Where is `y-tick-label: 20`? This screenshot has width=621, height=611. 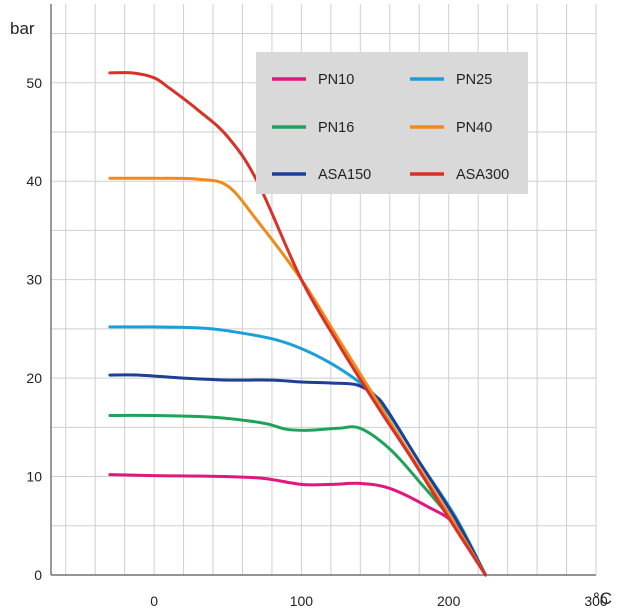
y-tick-label: 20 is located at coordinates (34, 378).